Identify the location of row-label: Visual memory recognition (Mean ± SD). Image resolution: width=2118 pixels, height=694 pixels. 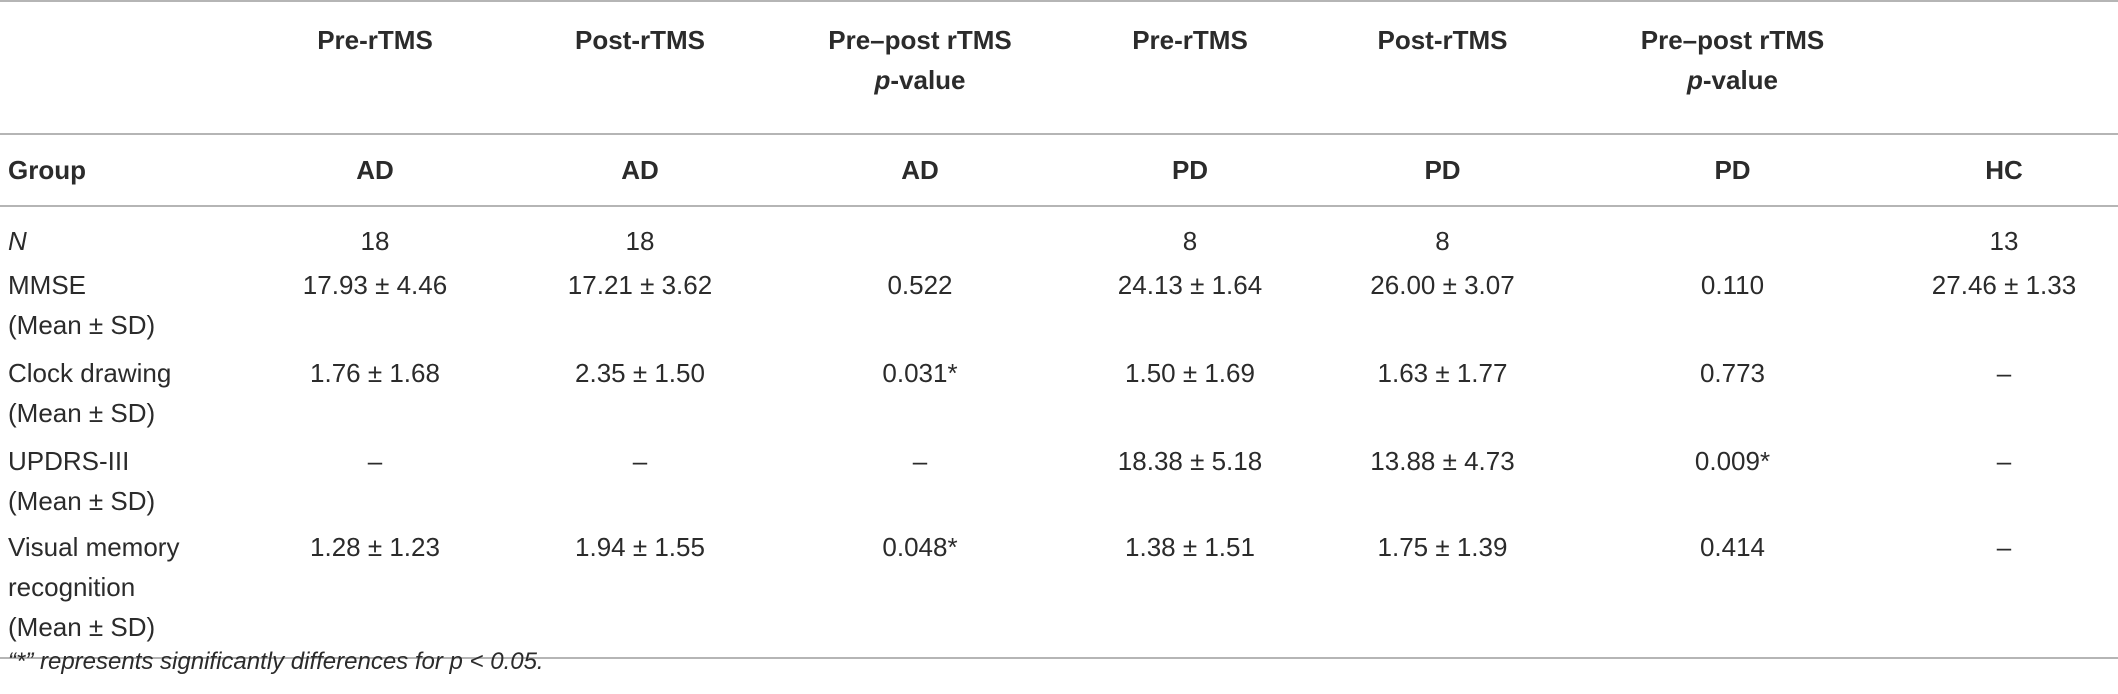
(120, 593).